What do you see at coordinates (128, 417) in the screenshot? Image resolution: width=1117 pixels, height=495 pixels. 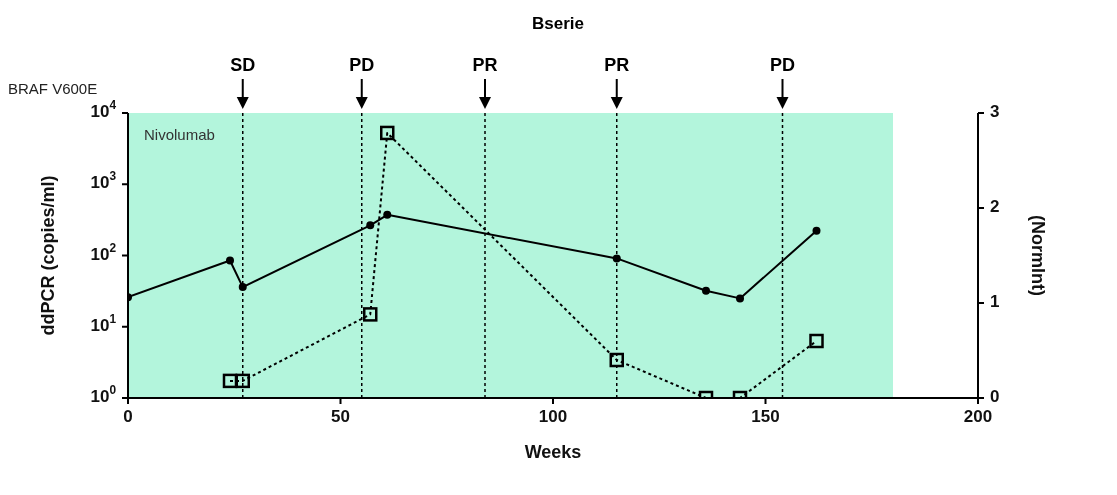 I see `x-tick-label: 0` at bounding box center [128, 417].